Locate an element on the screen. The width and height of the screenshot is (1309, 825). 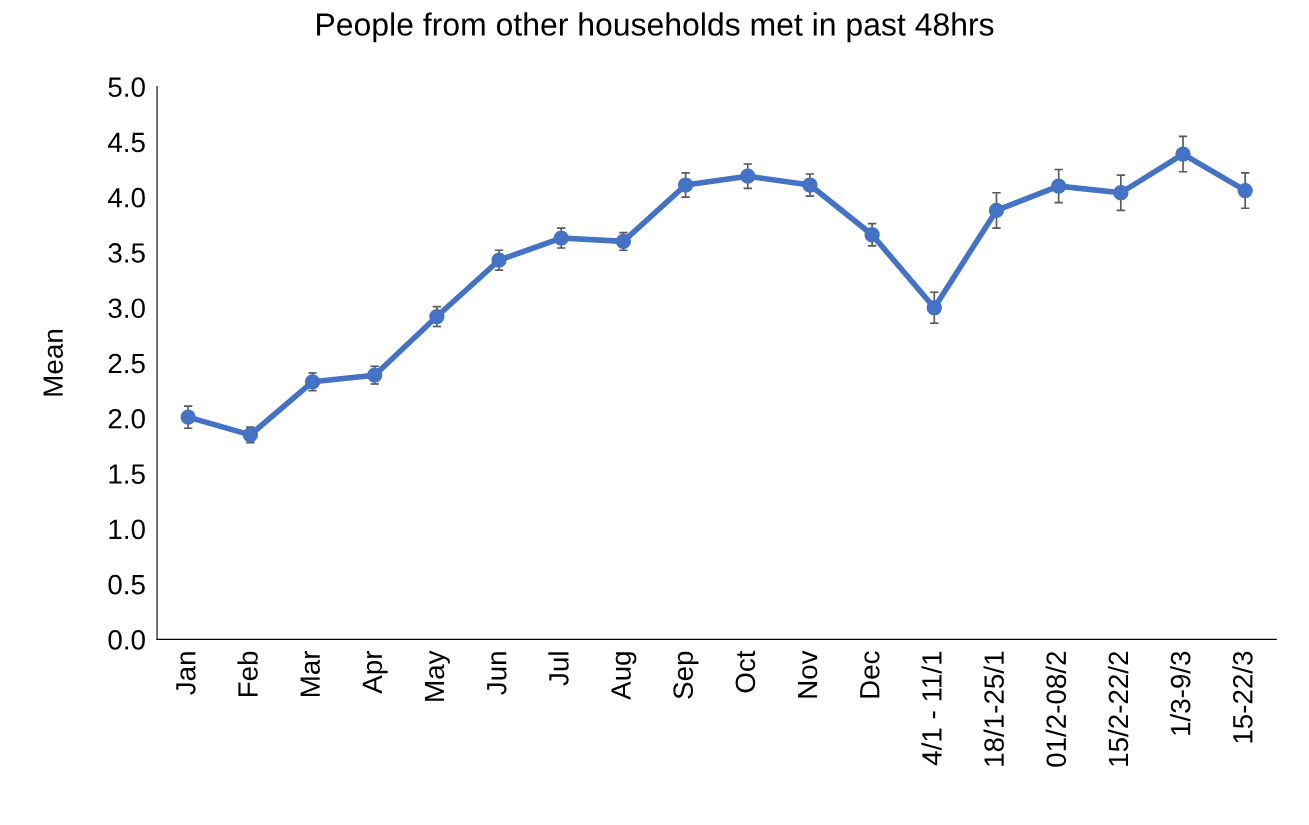
y-tick-label: 2.0 is located at coordinates (126, 418).